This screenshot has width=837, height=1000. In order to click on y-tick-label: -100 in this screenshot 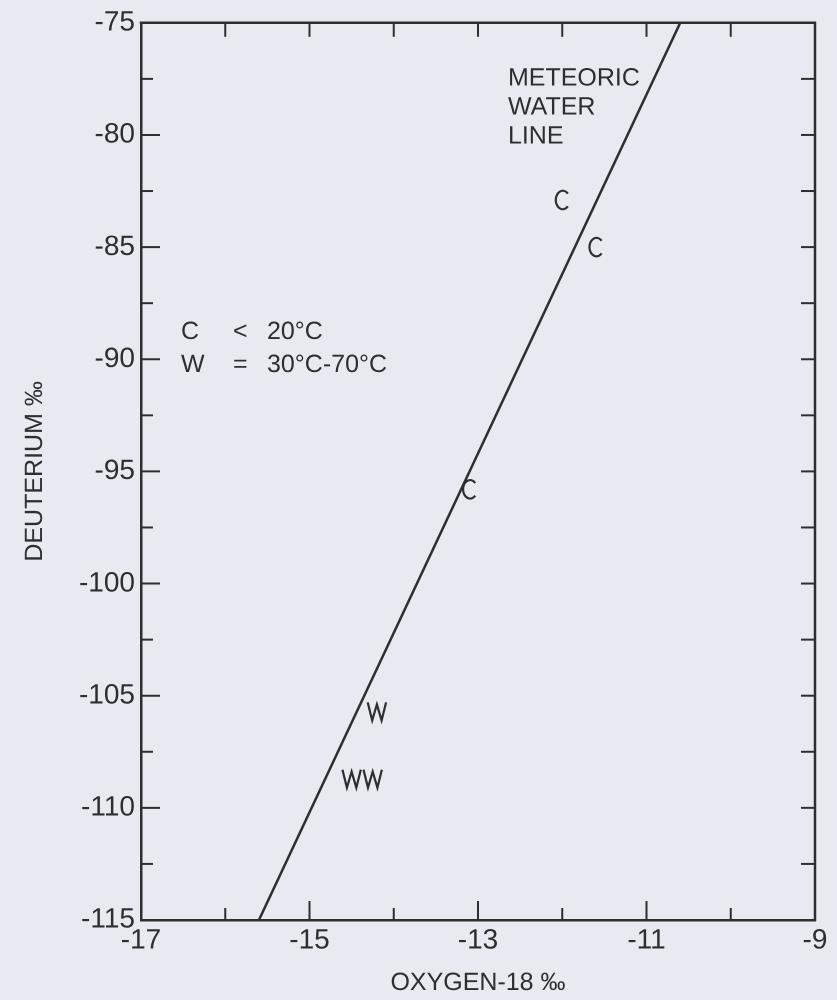, I will do `click(106, 582)`.